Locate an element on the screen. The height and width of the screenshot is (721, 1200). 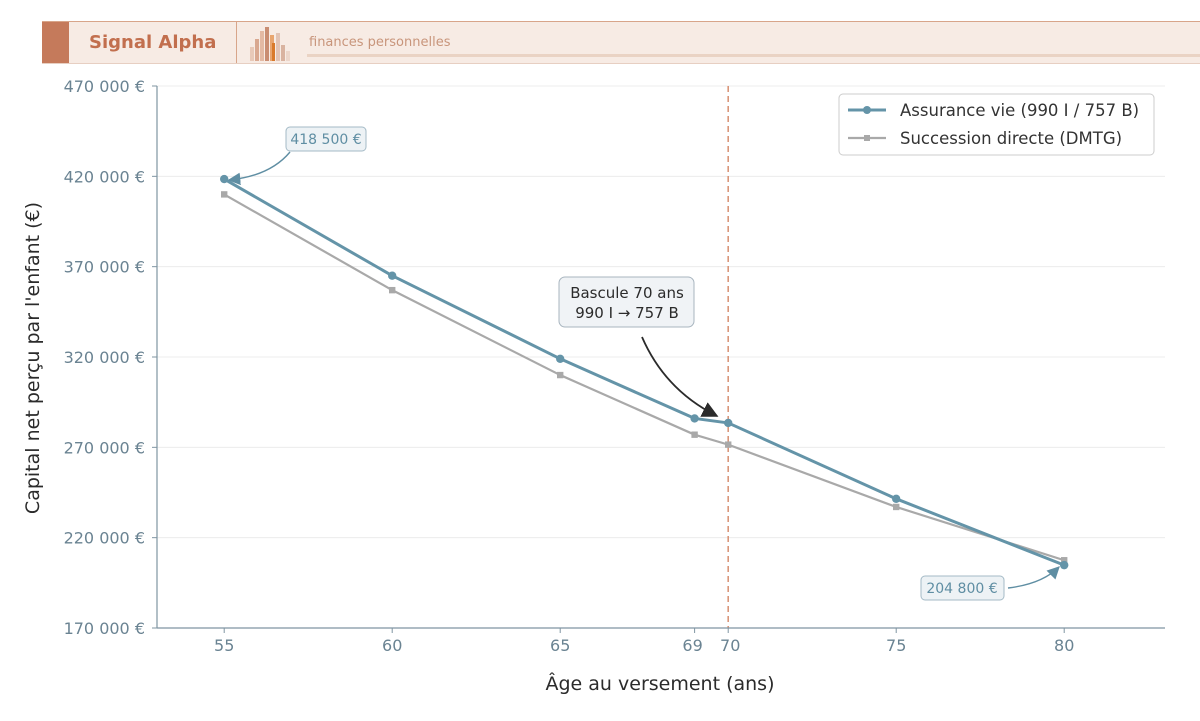
annotation-switch-line-1: Bascule 70 ans is located at coordinates (627, 293).